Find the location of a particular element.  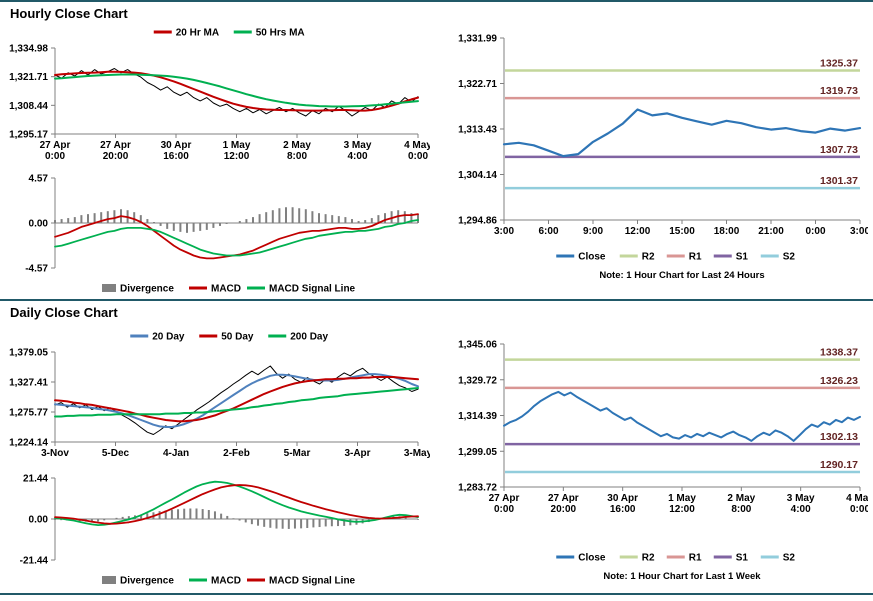

svg-text: 1,314.39 is located at coordinates (477, 416).